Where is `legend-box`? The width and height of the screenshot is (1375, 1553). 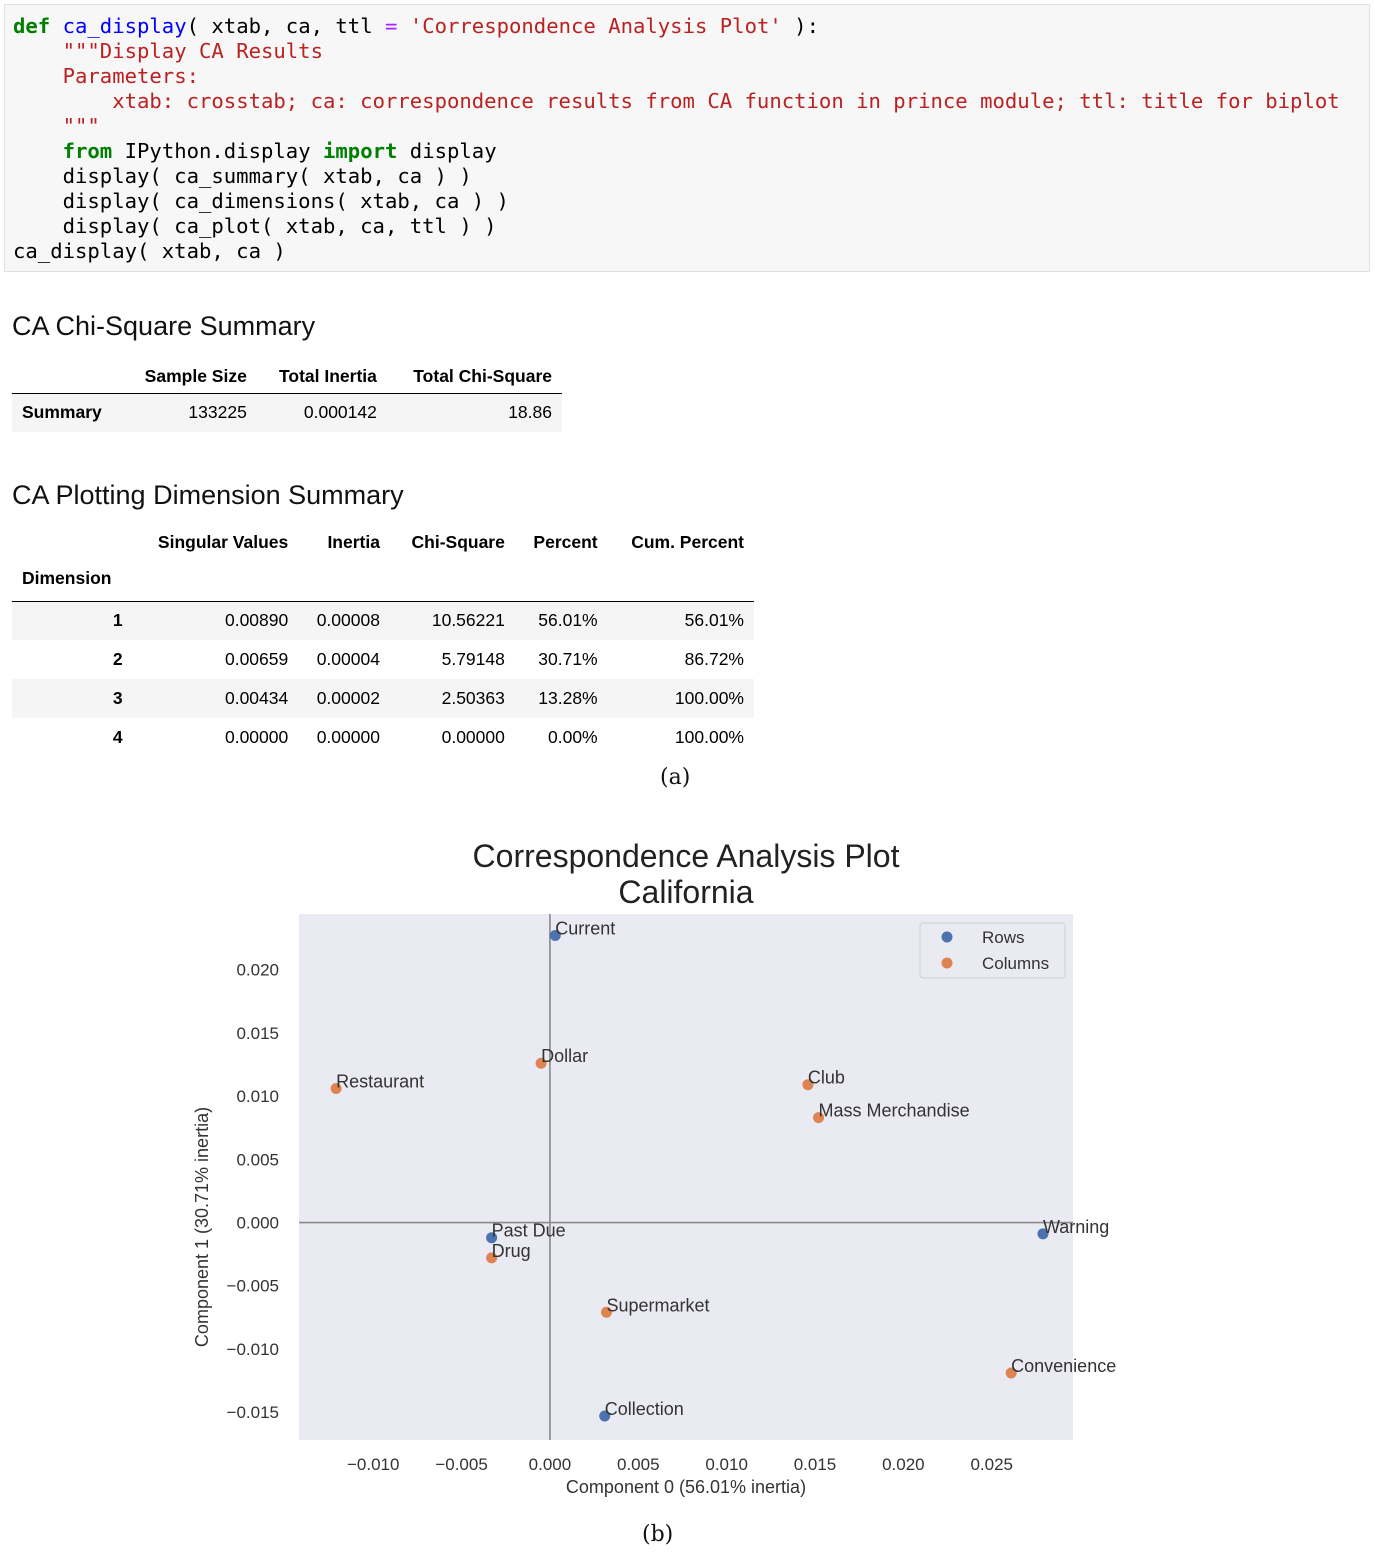 legend-box is located at coordinates (992, 950).